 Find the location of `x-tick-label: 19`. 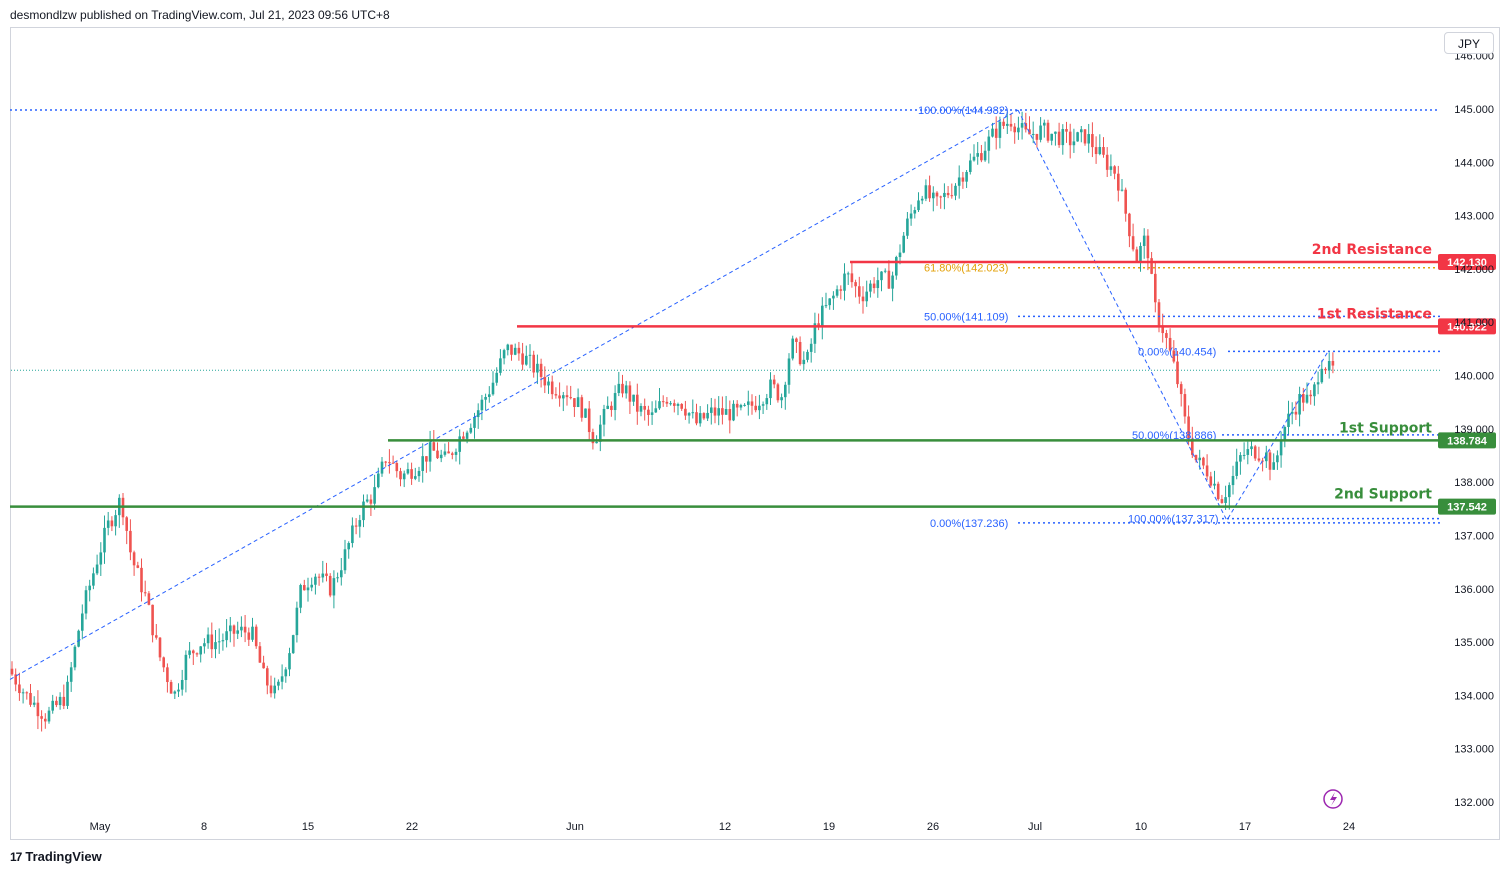

x-tick-label: 19 is located at coordinates (829, 827).